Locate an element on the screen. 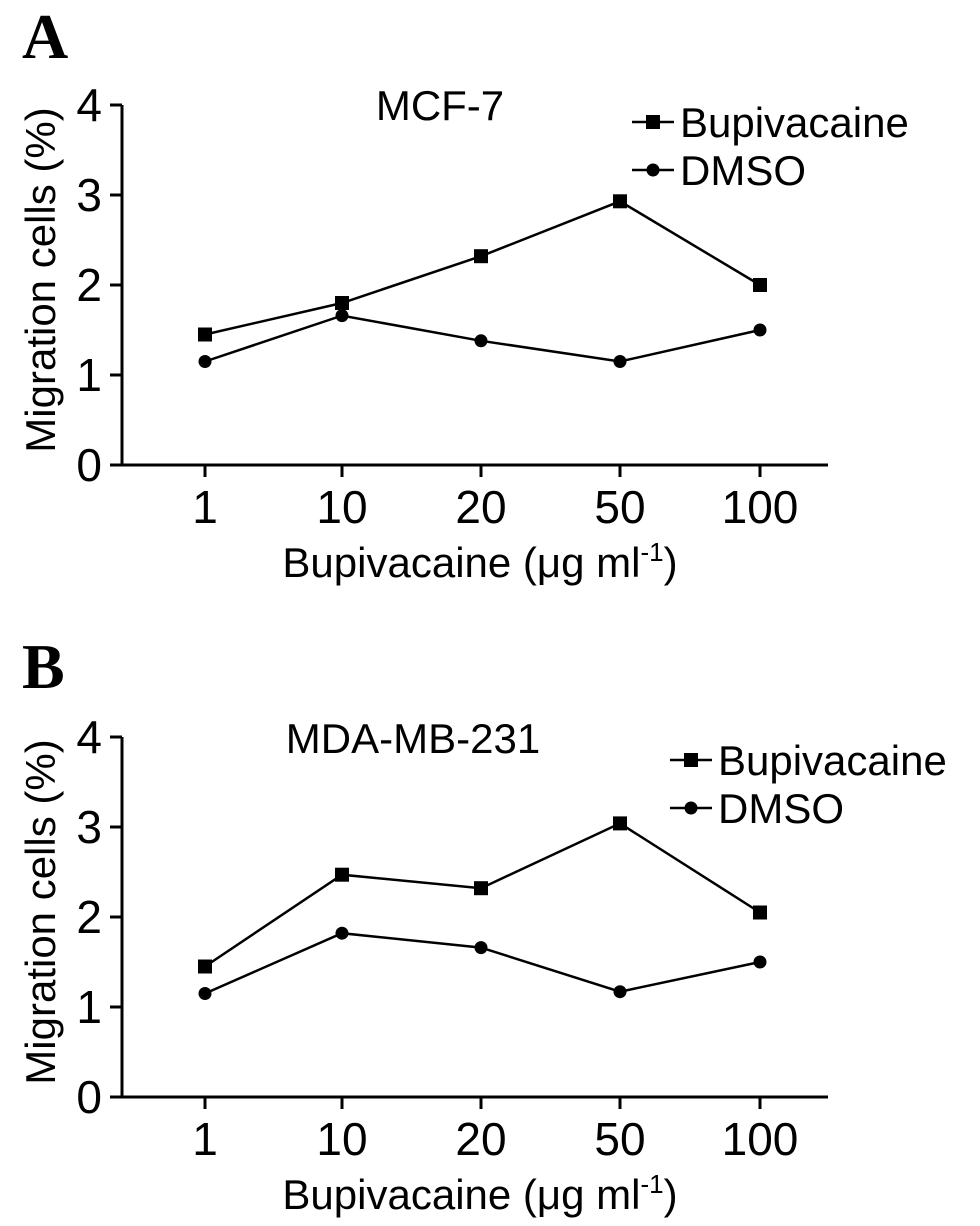 This screenshot has height=1226, width=980. chart-title: MCF-7 is located at coordinates (440, 105).